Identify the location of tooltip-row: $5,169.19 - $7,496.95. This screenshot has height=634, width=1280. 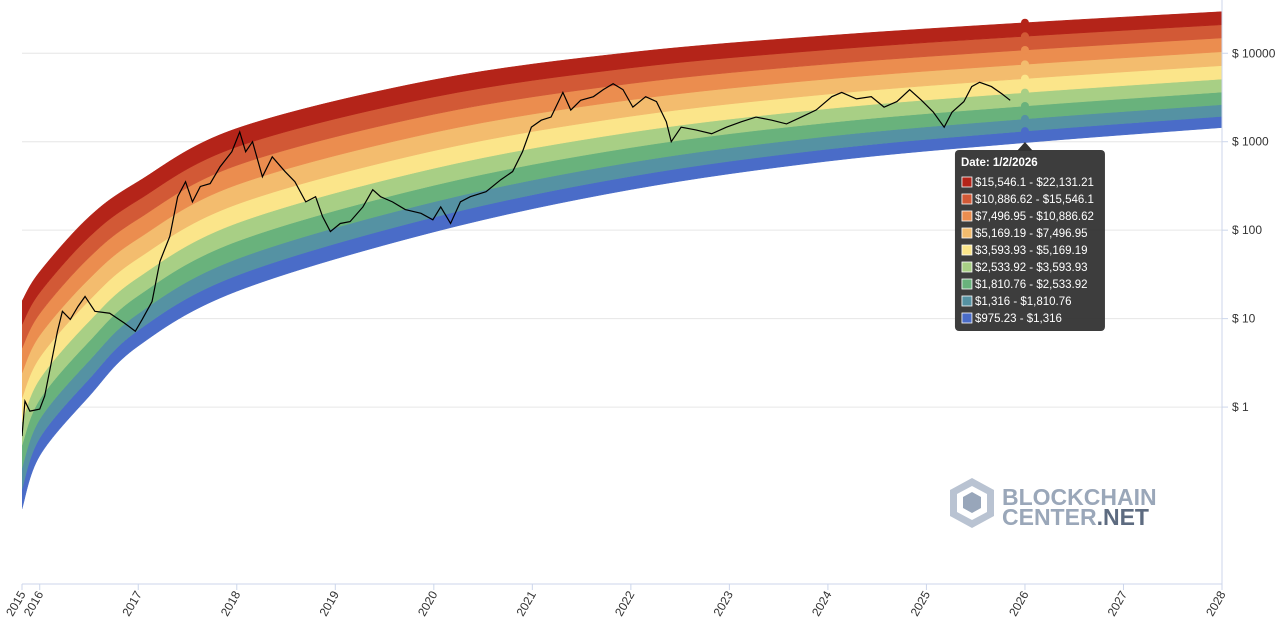
(1031, 234).